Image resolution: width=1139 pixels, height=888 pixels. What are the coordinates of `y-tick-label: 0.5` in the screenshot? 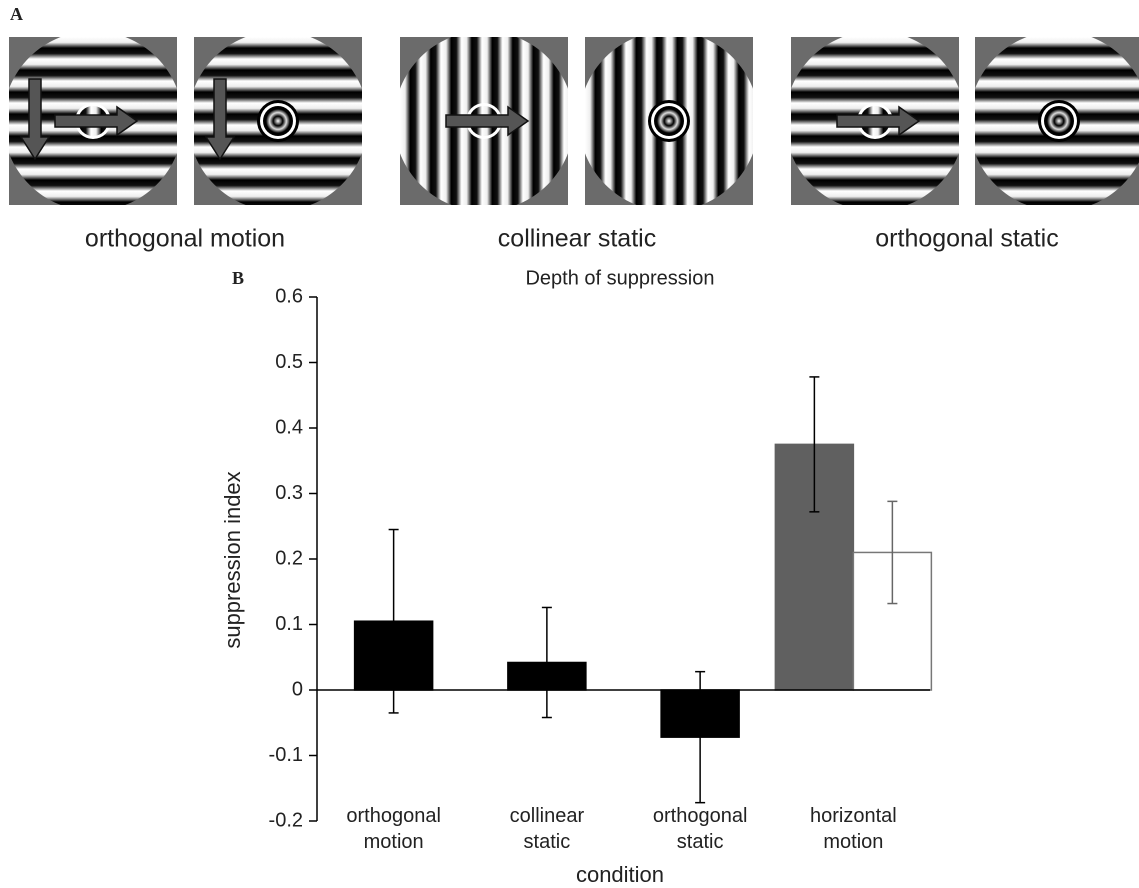 It's located at (289, 362).